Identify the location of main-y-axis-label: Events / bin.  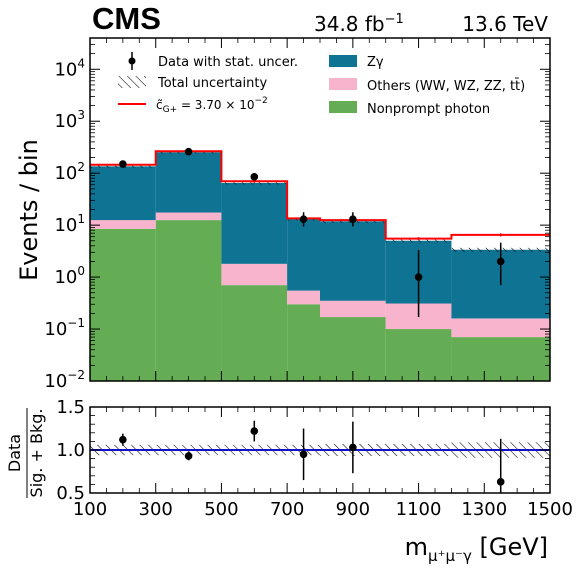
(29, 210).